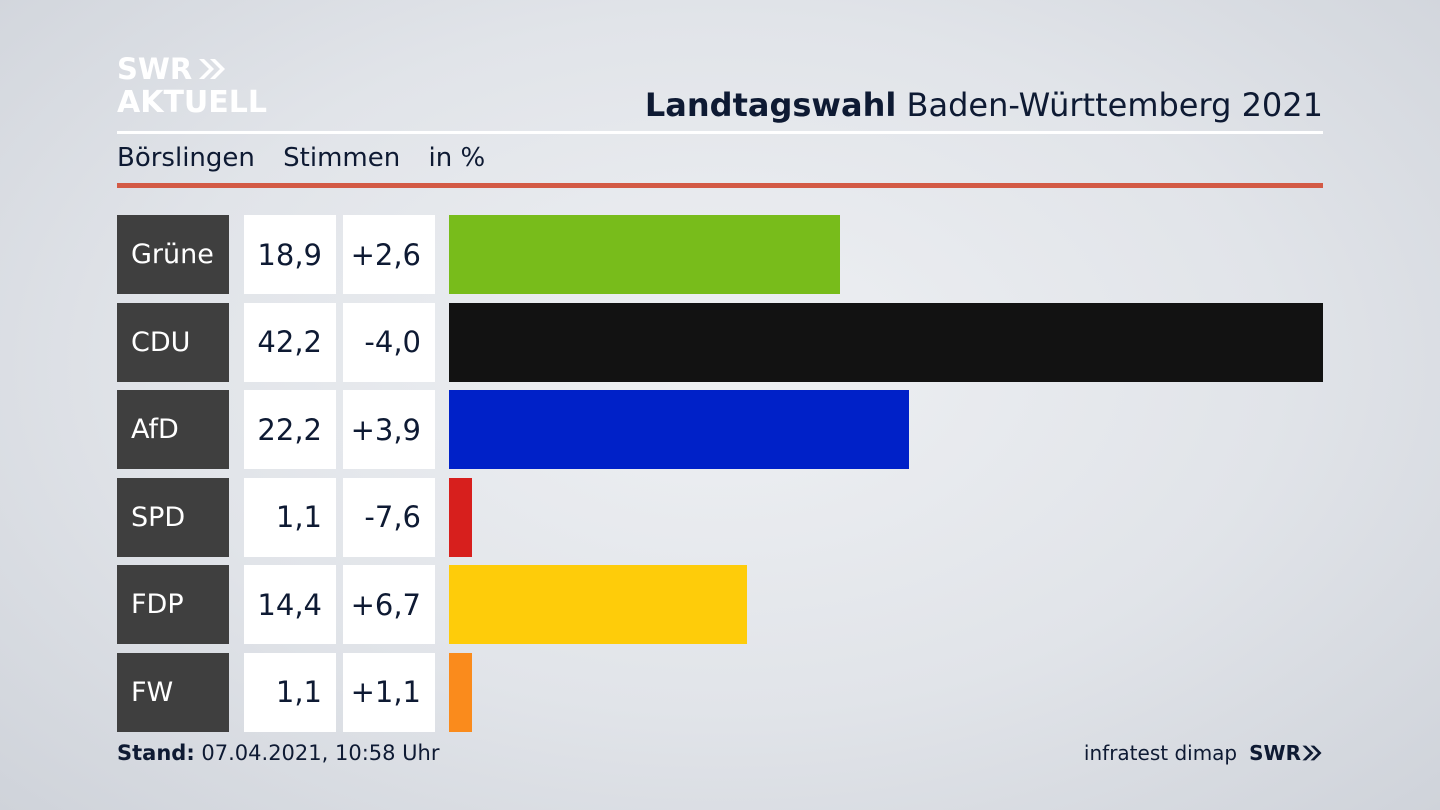 This screenshot has height=810, width=1440. What do you see at coordinates (720, 517) in the screenshot?
I see `bar-row: SPD 1,1 -7,6` at bounding box center [720, 517].